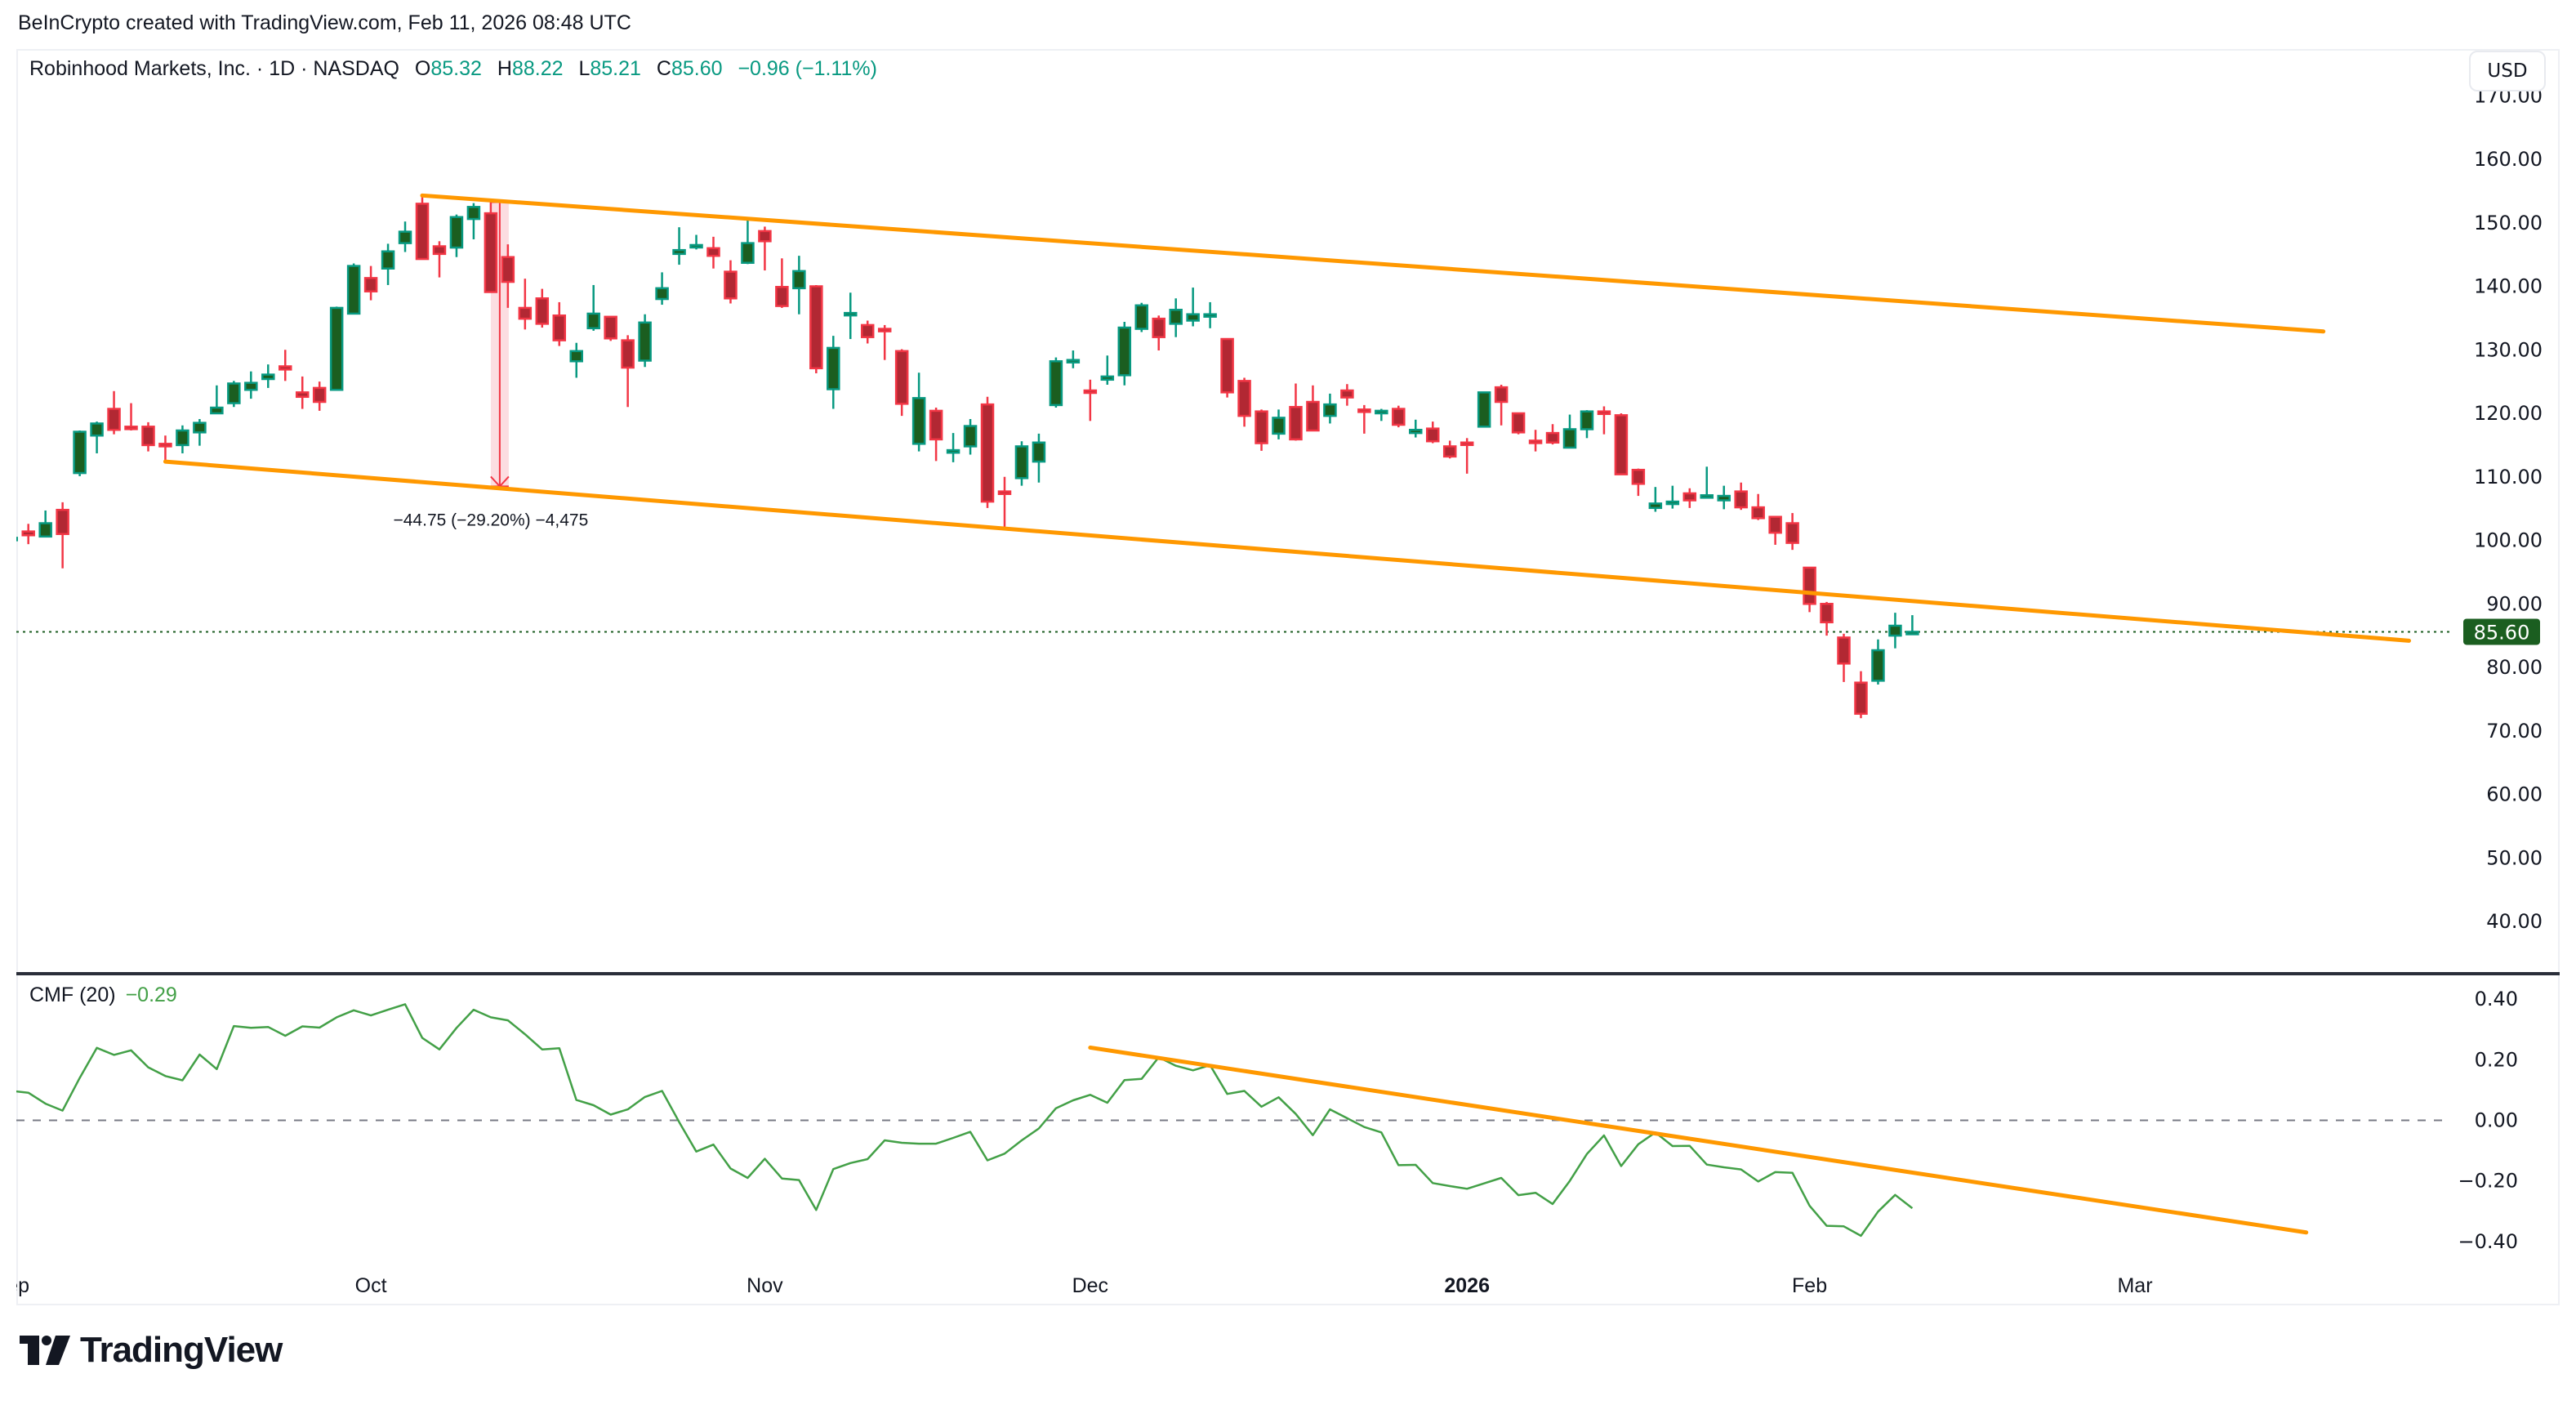  What do you see at coordinates (214, 68) in the screenshot?
I see `symbol-title: Robinhood Markets, Inc. · 1D · NASDAQ` at bounding box center [214, 68].